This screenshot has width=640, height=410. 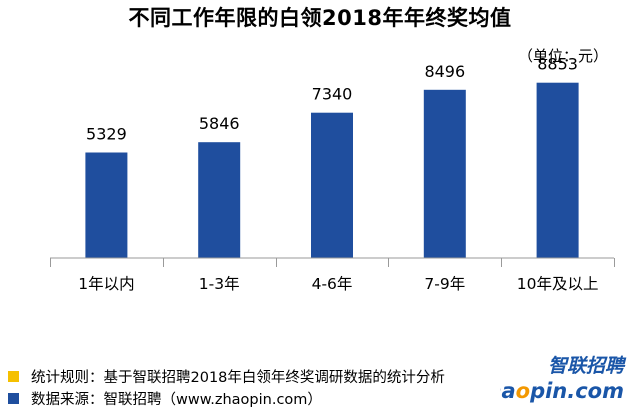 What do you see at coordinates (219, 284) in the screenshot?
I see `category-label-1: 1-3年` at bounding box center [219, 284].